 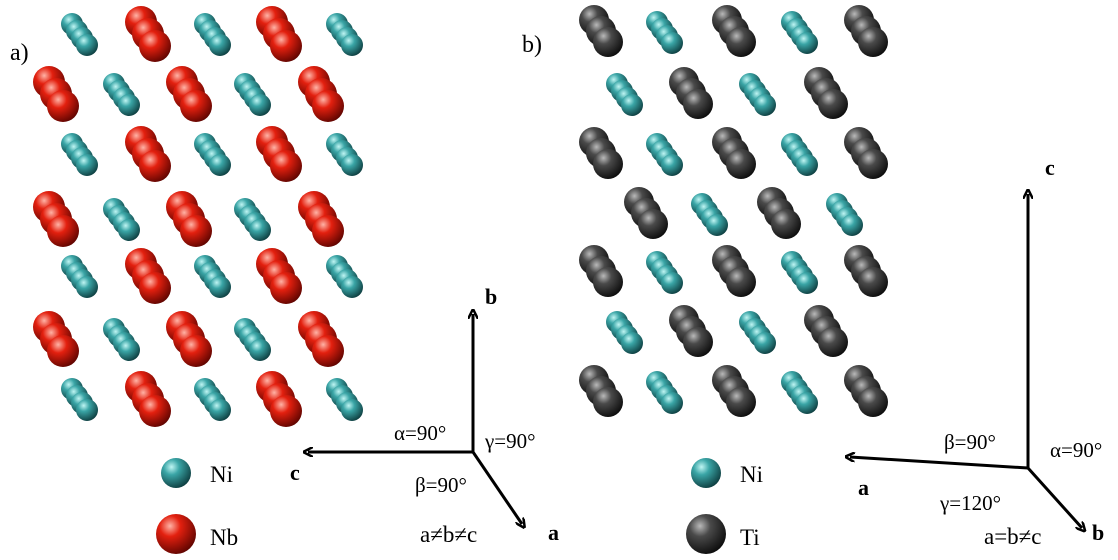 What do you see at coordinates (295, 472) in the screenshot?
I see `axis-c-label: c` at bounding box center [295, 472].